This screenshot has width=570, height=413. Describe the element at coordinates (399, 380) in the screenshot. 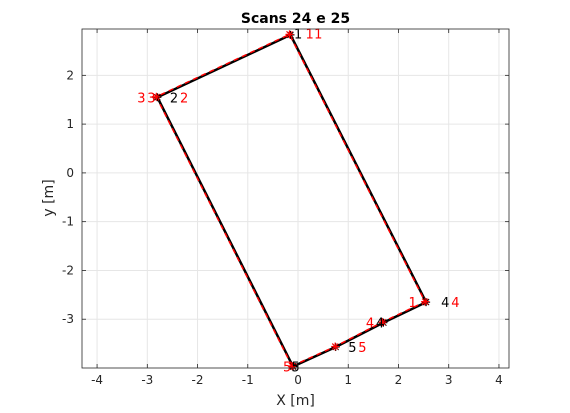

I see `x-tick-label: 2` at that location.